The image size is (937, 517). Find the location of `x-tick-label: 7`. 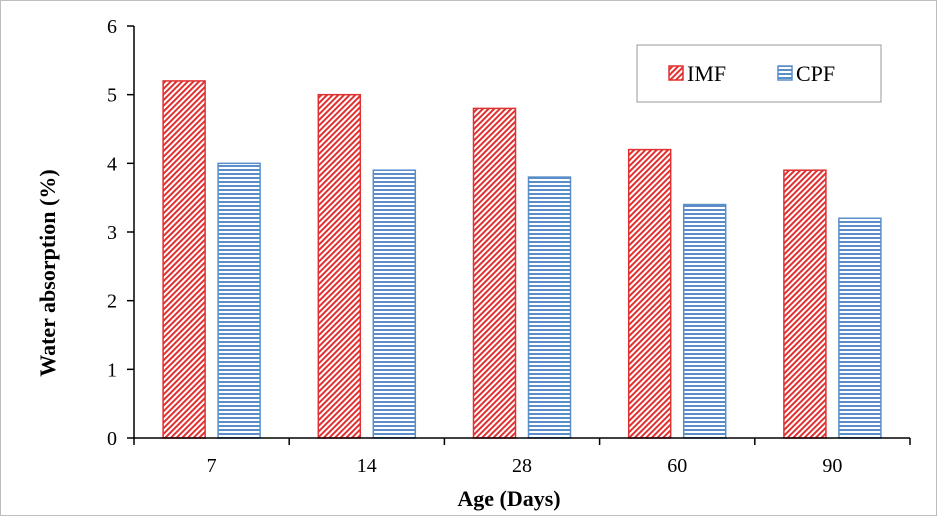

x-tick-label: 7 is located at coordinates (212, 466).